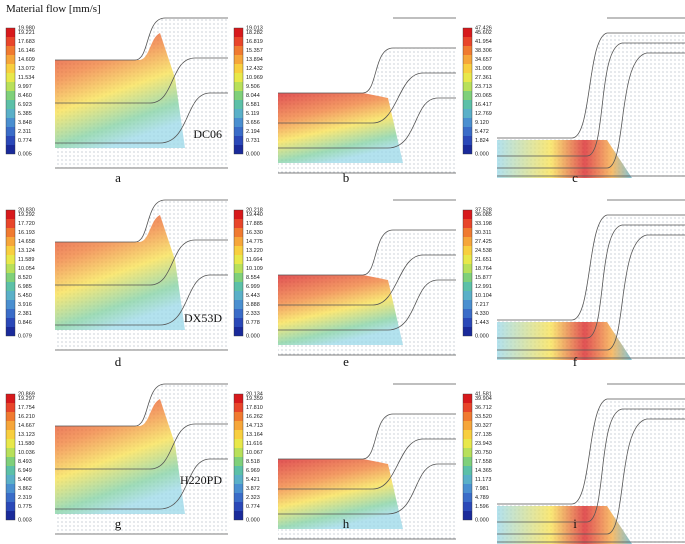  Describe the element at coordinates (254, 242) in the screenshot. I see `legend-value: 14.775` at that location.